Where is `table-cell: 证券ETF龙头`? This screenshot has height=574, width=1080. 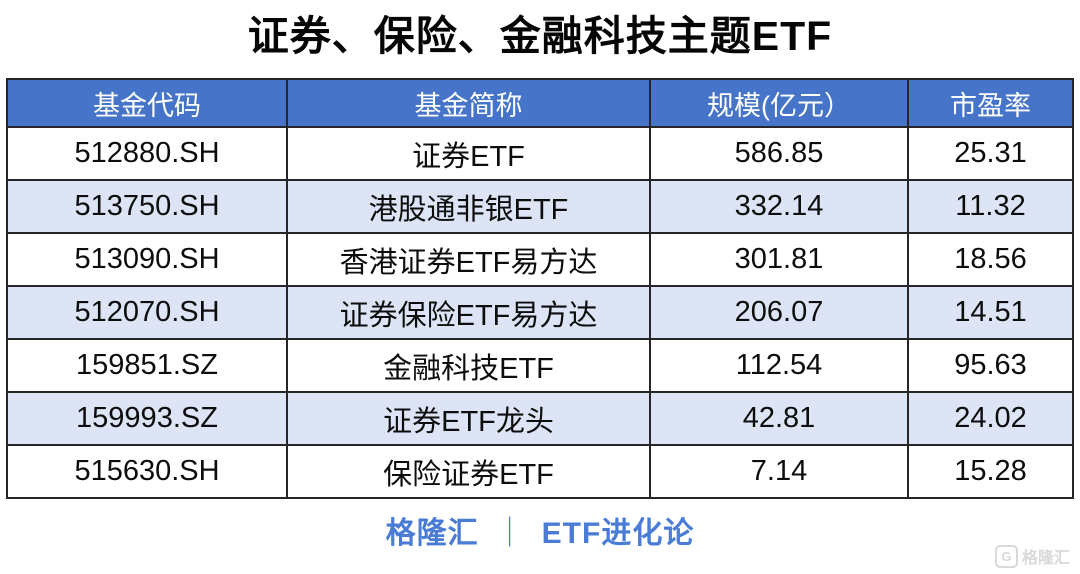 table-cell: 证券ETF龙头 is located at coordinates (468, 418).